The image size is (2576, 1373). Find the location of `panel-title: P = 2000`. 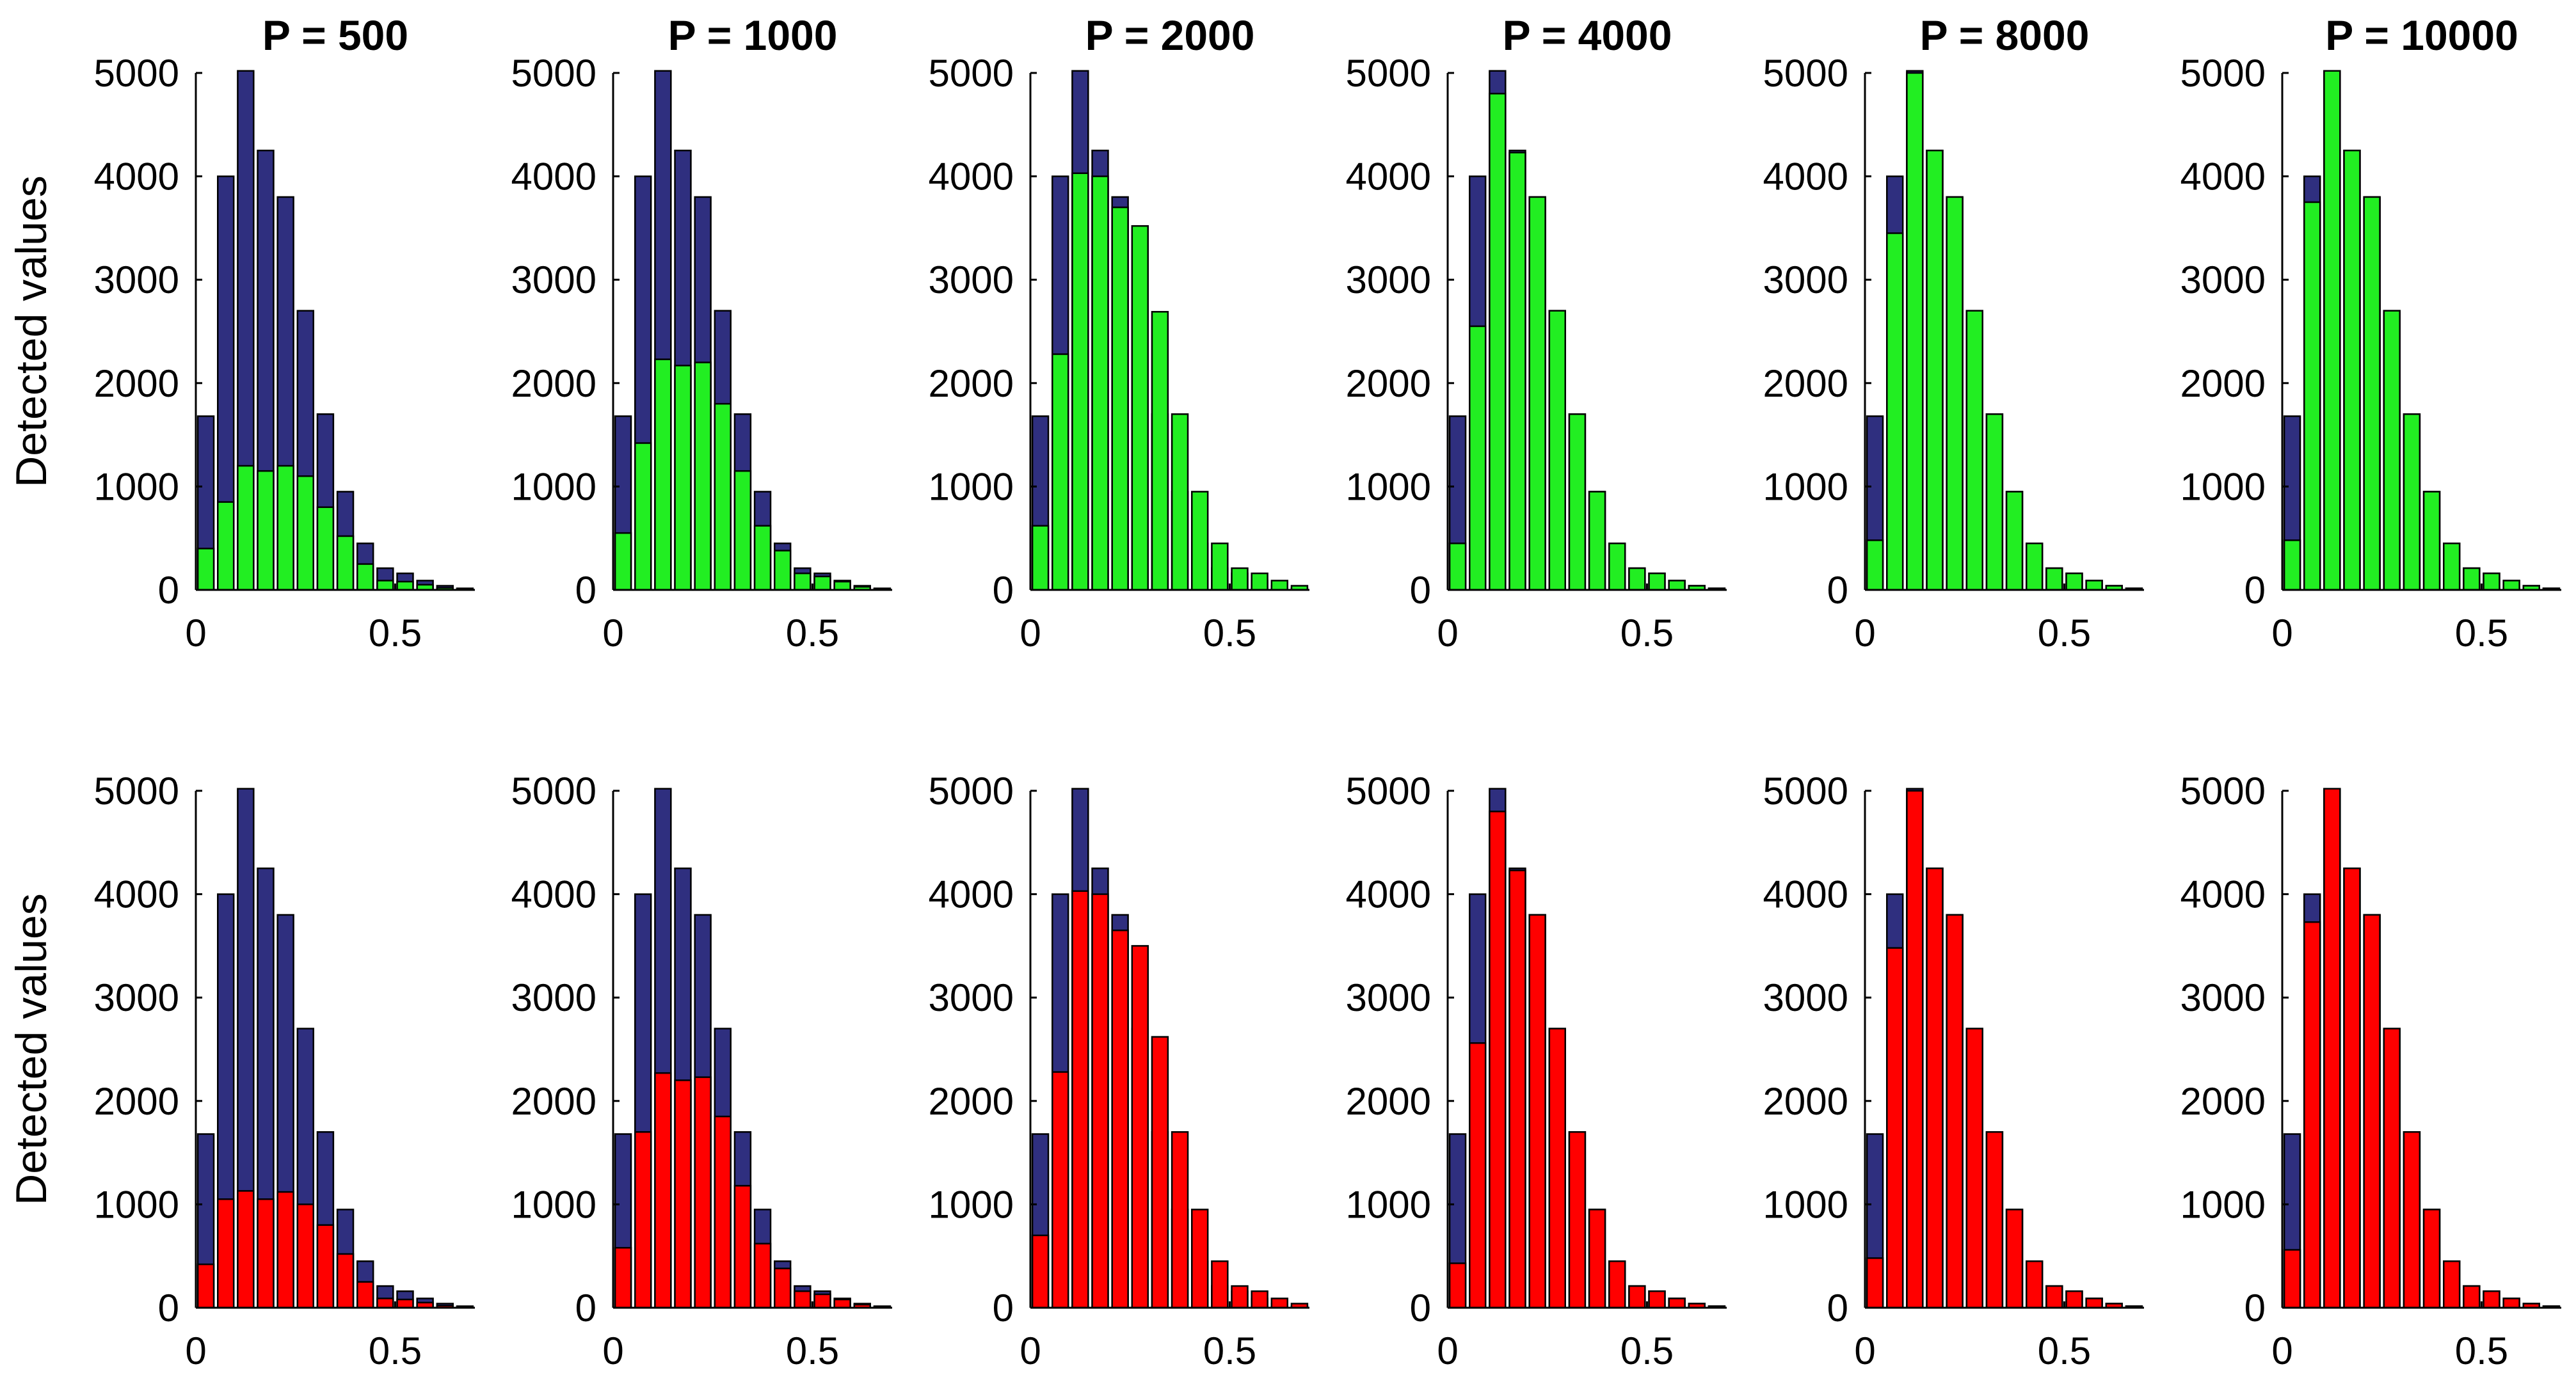

panel-title: P = 2000 is located at coordinates (1170, 35).